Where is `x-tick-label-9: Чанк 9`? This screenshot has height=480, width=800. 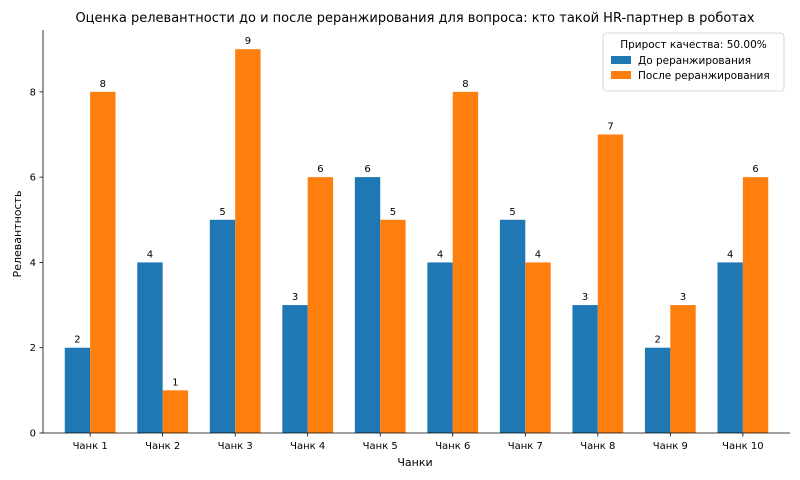 x-tick-label-9: Чанк 9 is located at coordinates (670, 446).